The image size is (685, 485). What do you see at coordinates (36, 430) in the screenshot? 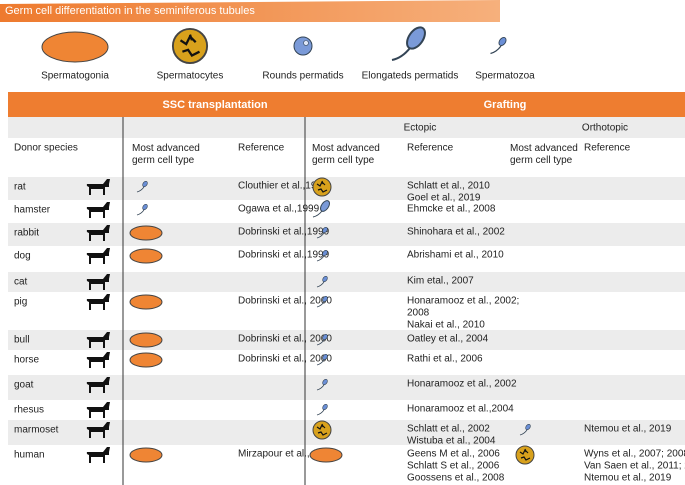
I see `species: marmoset` at bounding box center [36, 430].